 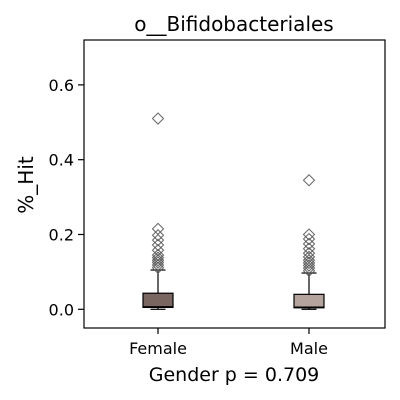 I want to click on x-axis-label: Gender p = 0.709, so click(x=234, y=375).